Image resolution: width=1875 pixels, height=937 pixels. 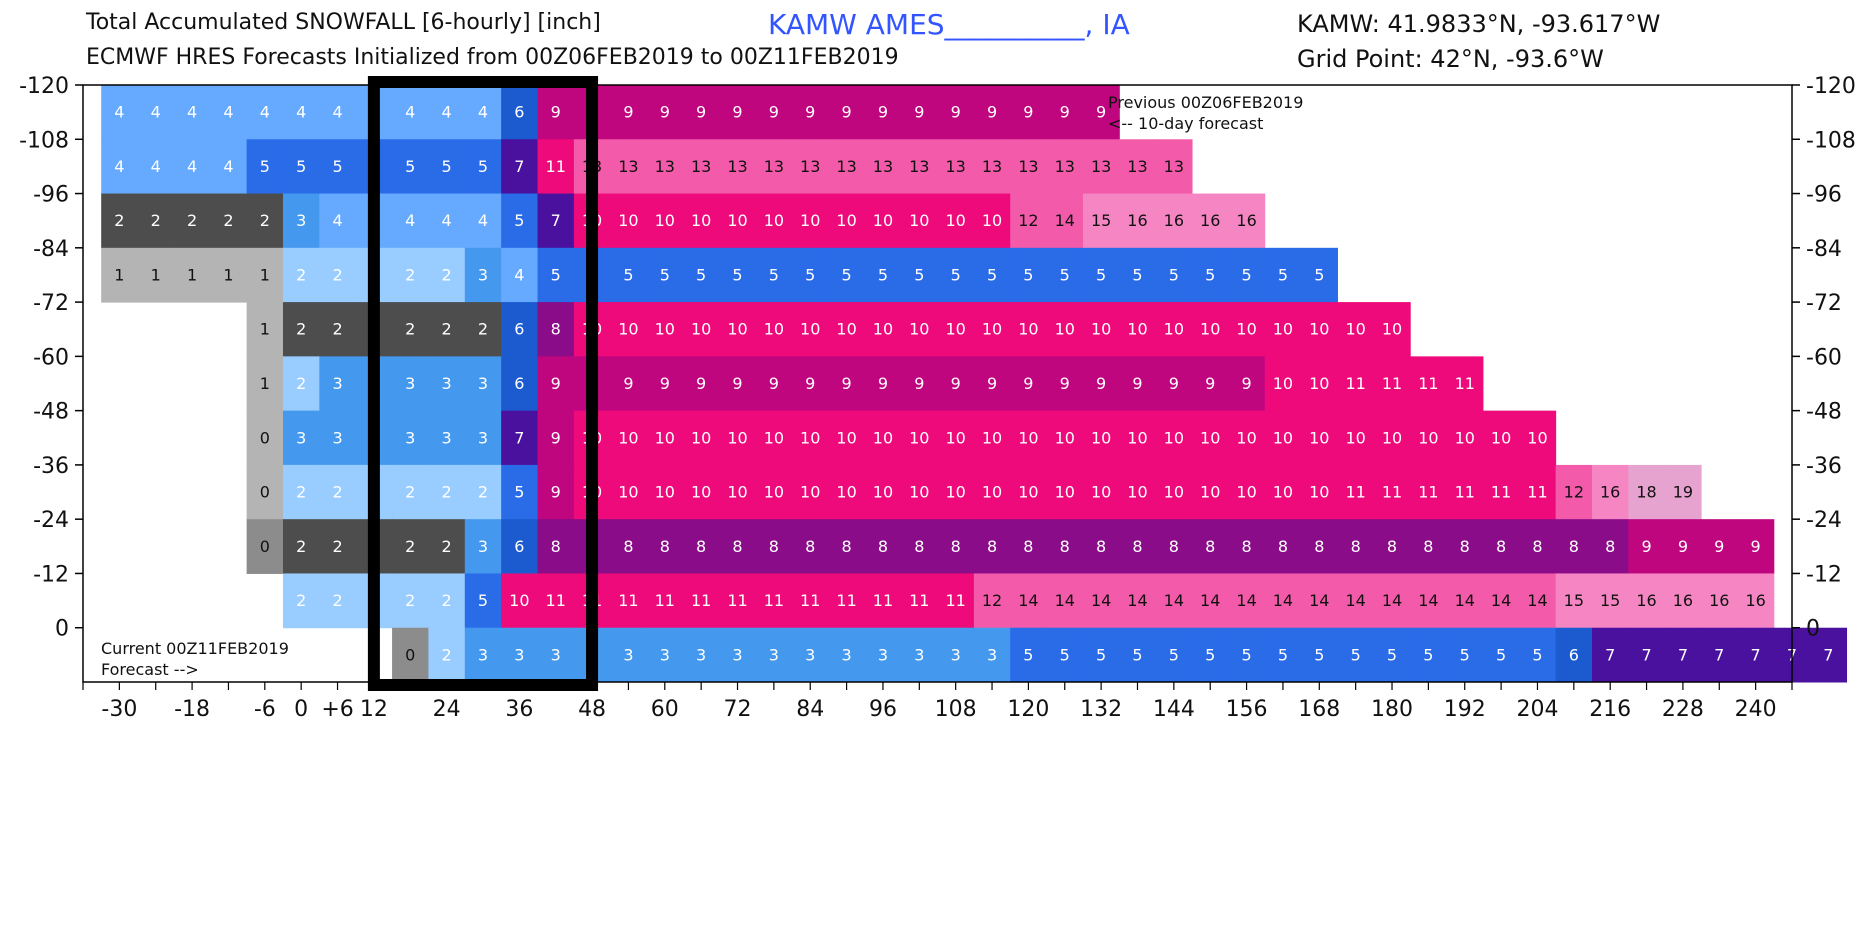 What do you see at coordinates (1824, 303) in the screenshot?
I see `y-tick-label: -72` at bounding box center [1824, 303].